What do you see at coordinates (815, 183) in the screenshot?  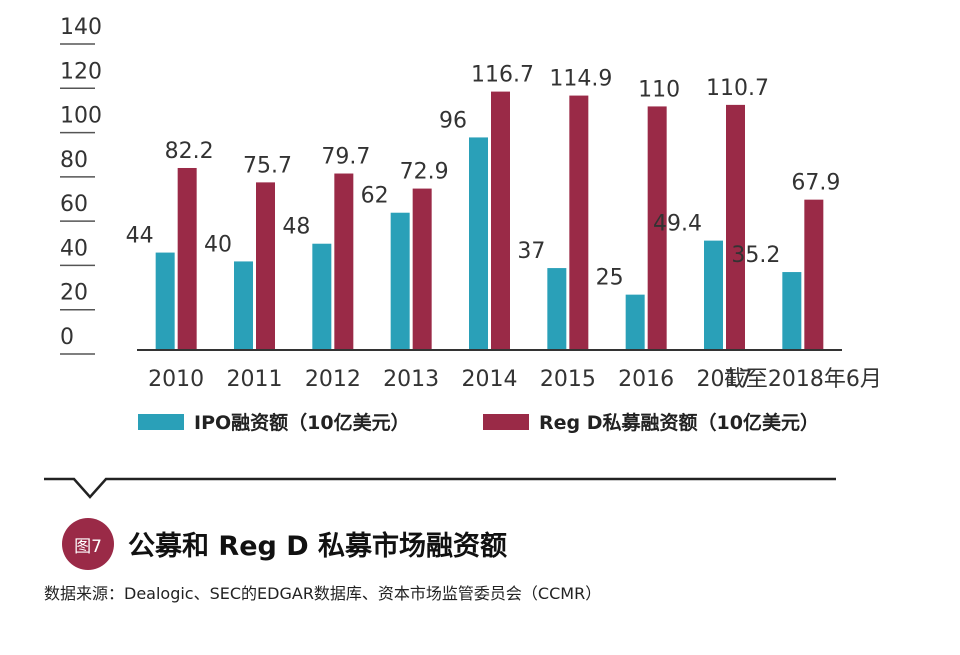 I see `data-label-regd: 67.9` at bounding box center [815, 183].